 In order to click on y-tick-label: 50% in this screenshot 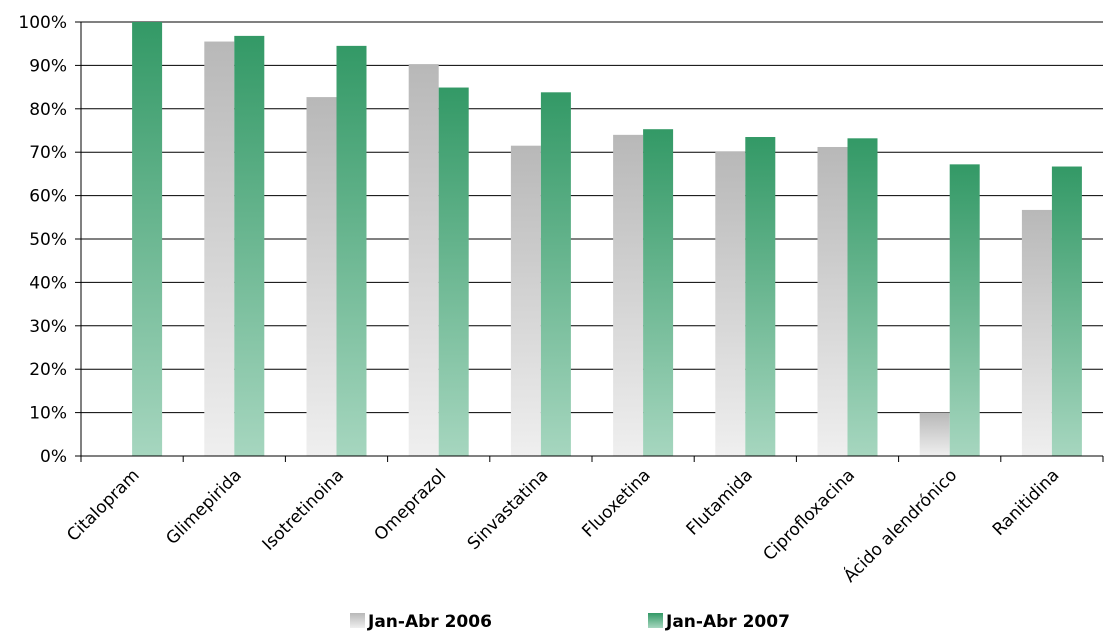, I will do `click(48, 240)`.